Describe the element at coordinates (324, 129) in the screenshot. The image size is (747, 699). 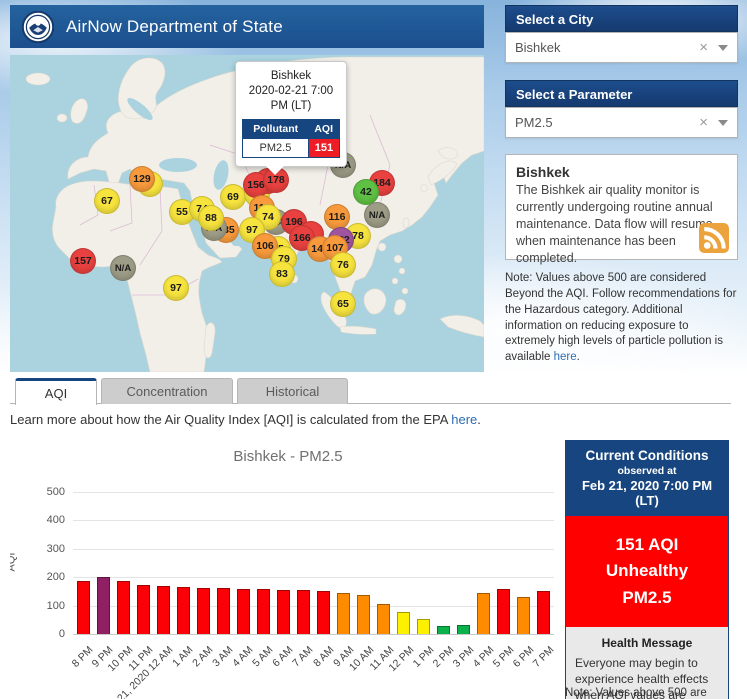
I see `tooltip-col-aqi: AQI` at that location.